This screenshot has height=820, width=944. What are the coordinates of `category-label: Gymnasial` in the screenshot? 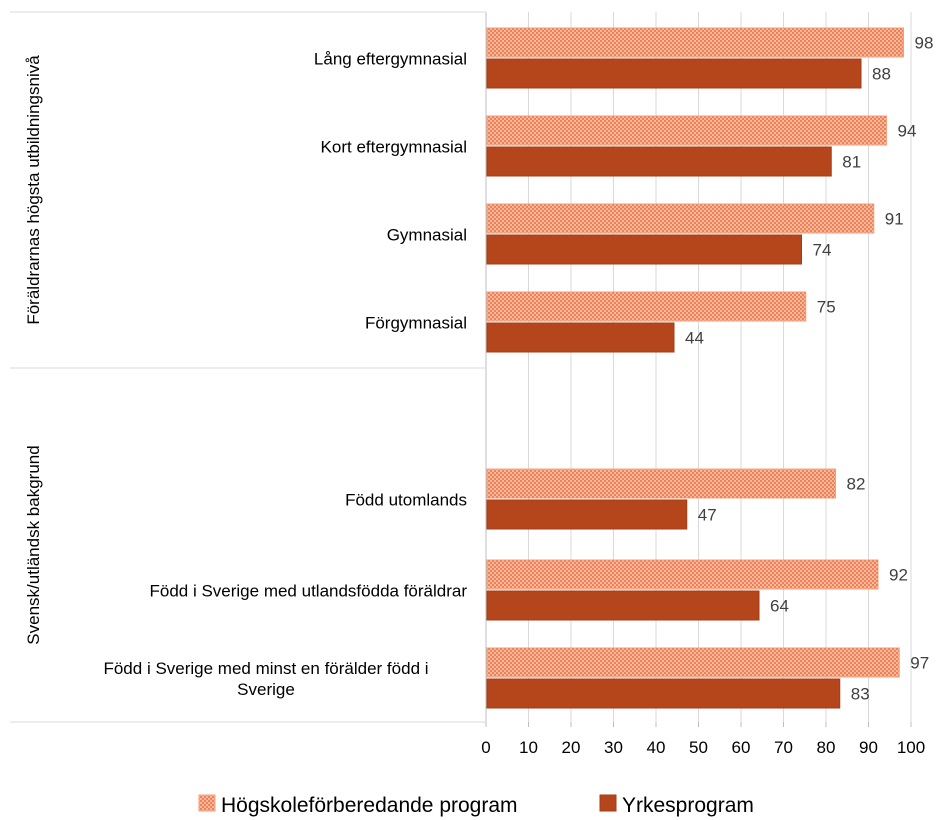 It's located at (427, 235).